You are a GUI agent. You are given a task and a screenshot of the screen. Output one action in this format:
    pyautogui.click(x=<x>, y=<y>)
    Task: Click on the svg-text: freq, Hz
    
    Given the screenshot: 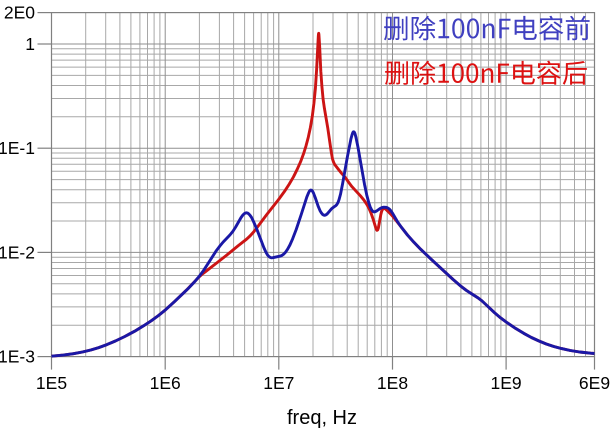 What is the action you would take?
    pyautogui.click(x=322, y=418)
    